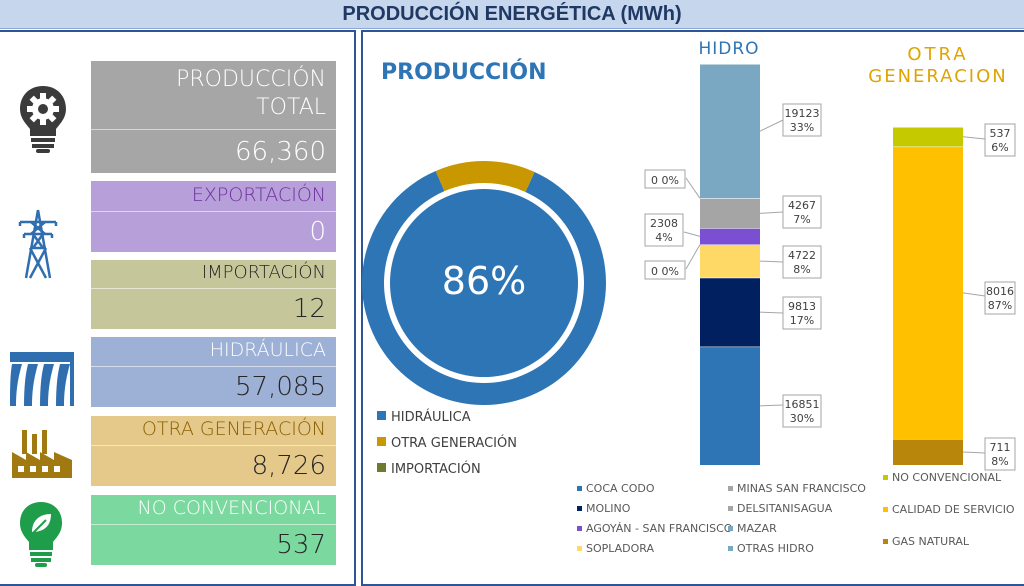 The image size is (1024, 586). I want to click on factory-icon, so click(42, 454).